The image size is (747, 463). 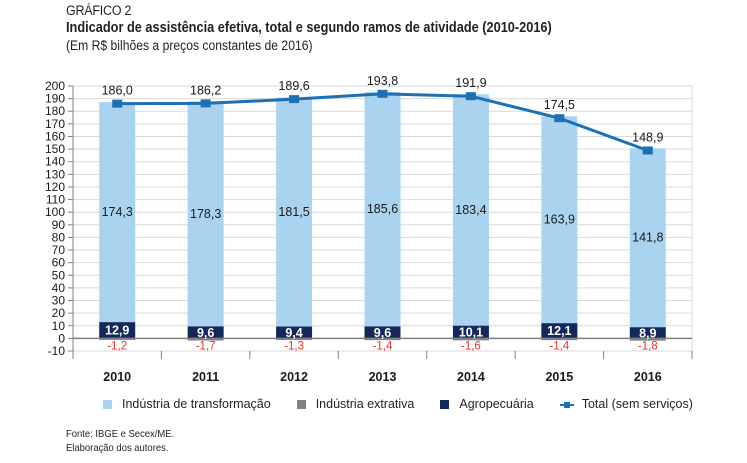 I want to click on extrativa-value-label: -1,6, so click(x=471, y=346).